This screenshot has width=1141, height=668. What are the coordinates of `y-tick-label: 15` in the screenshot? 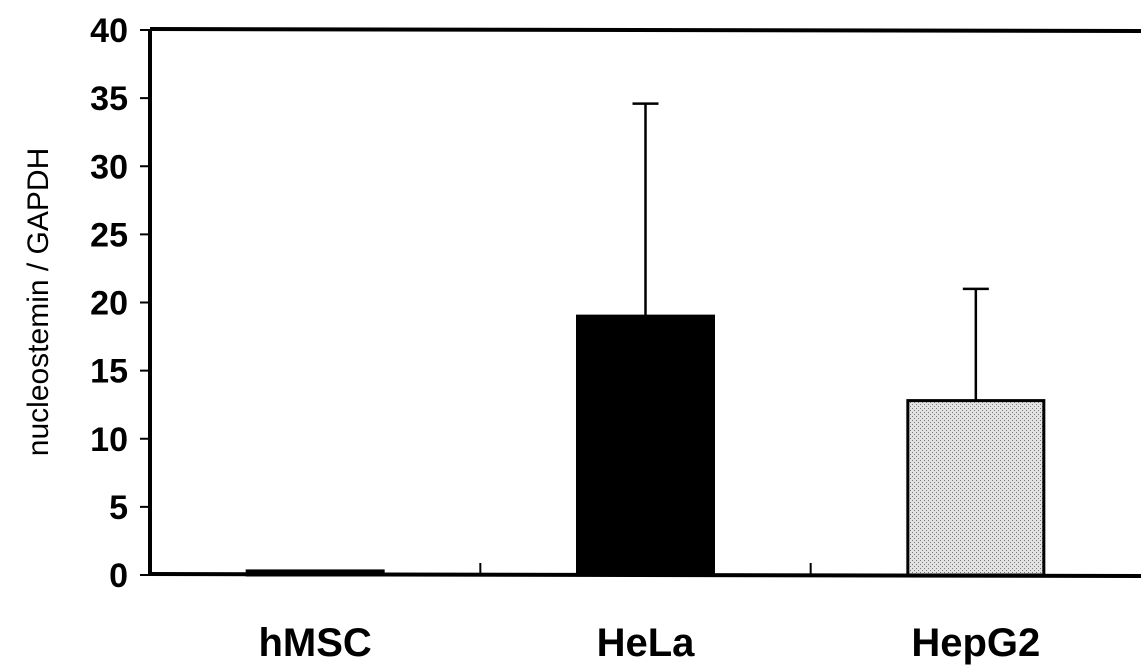 It's located at (109, 372).